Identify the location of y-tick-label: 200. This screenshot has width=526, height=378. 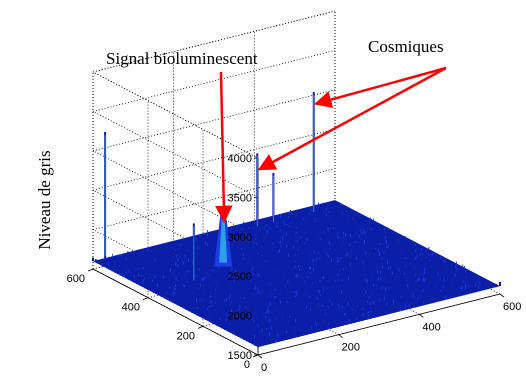
(186, 336).